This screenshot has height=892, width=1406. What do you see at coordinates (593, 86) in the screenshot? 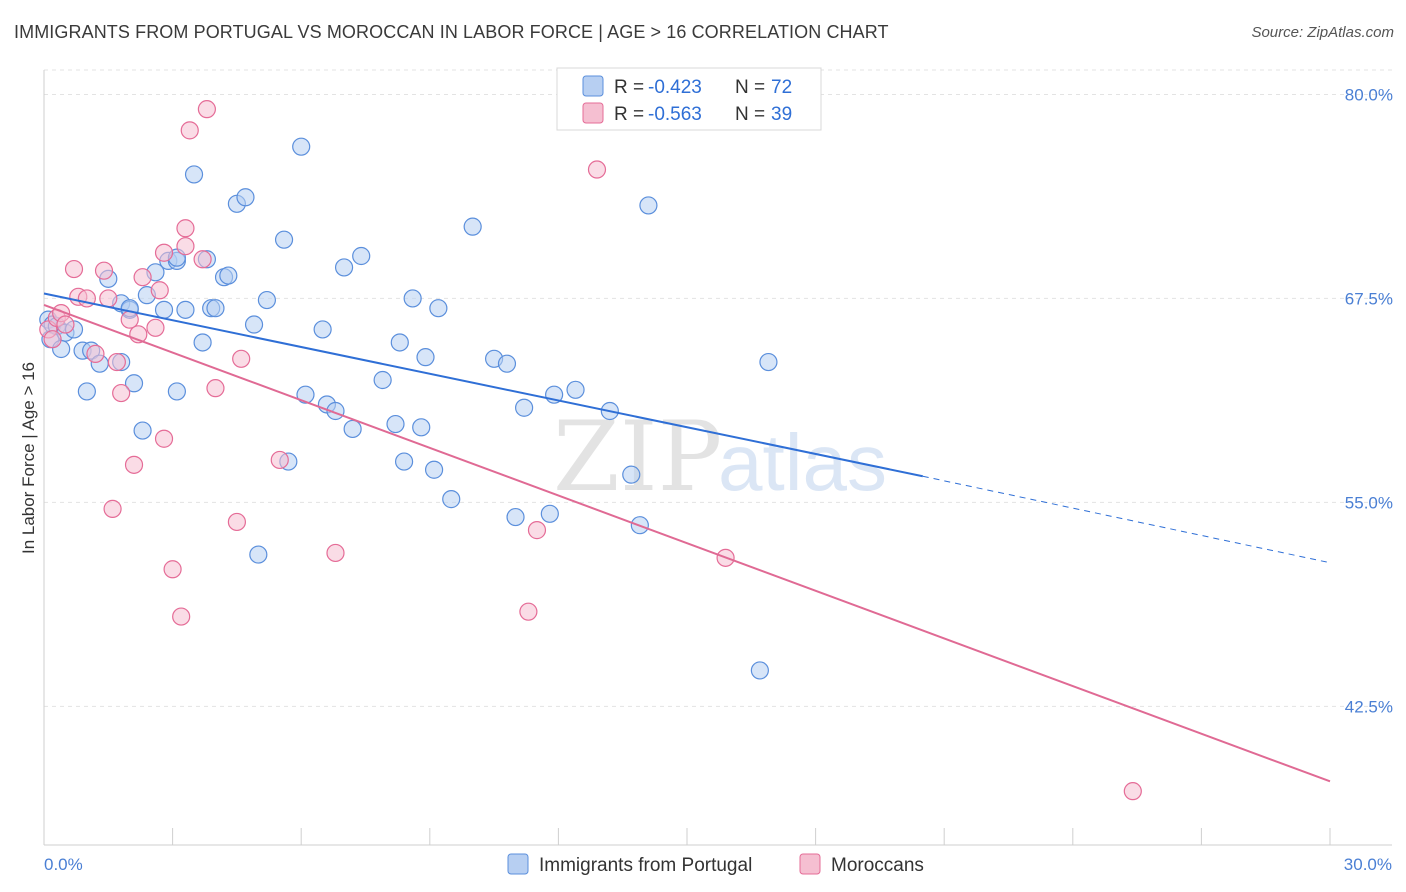
I see `legend-swatch-portugal` at bounding box center [593, 86].